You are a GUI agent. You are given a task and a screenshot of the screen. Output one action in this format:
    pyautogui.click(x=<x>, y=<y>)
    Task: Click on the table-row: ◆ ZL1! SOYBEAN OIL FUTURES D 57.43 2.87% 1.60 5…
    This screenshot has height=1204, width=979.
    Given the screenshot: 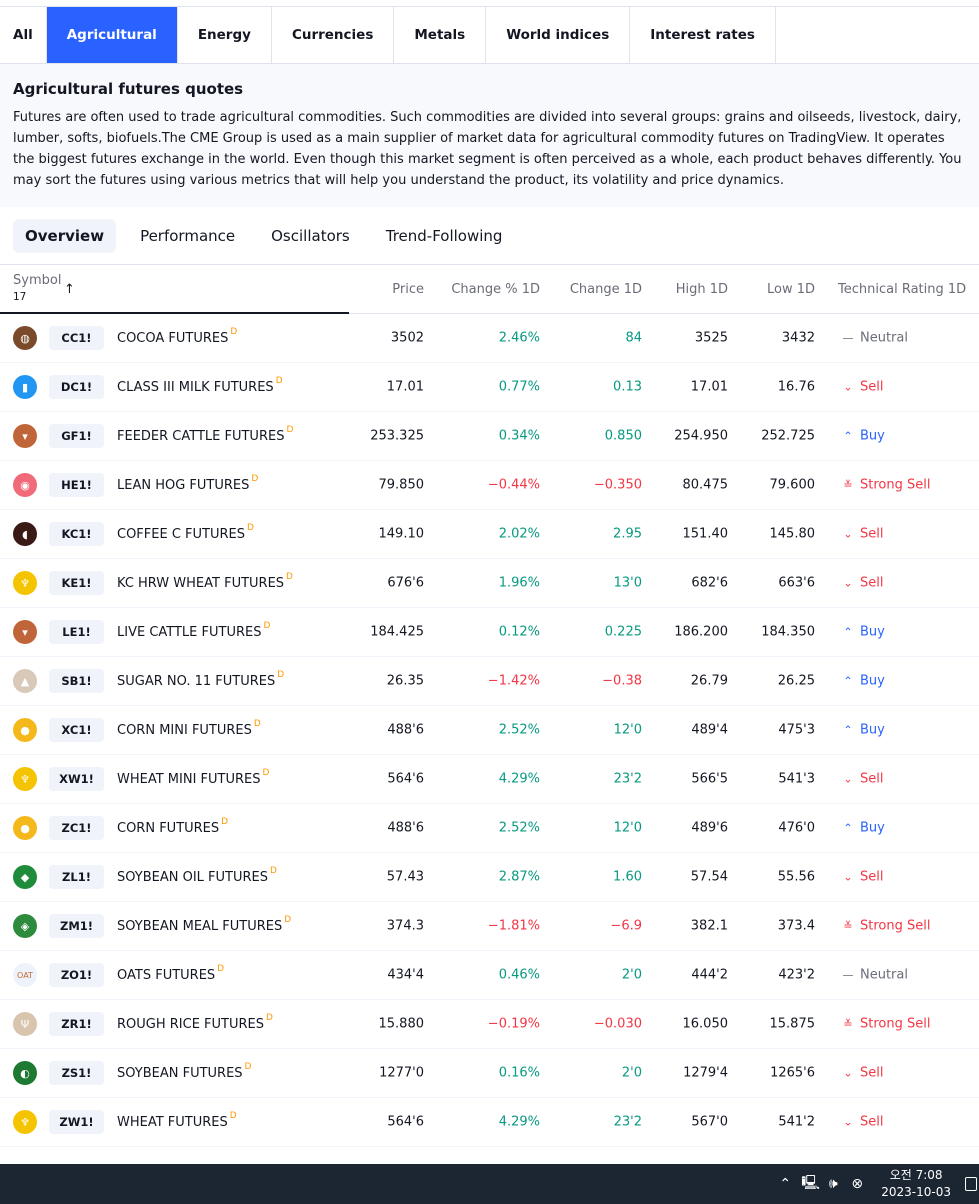 What is the action you would take?
    pyautogui.click(x=489, y=877)
    